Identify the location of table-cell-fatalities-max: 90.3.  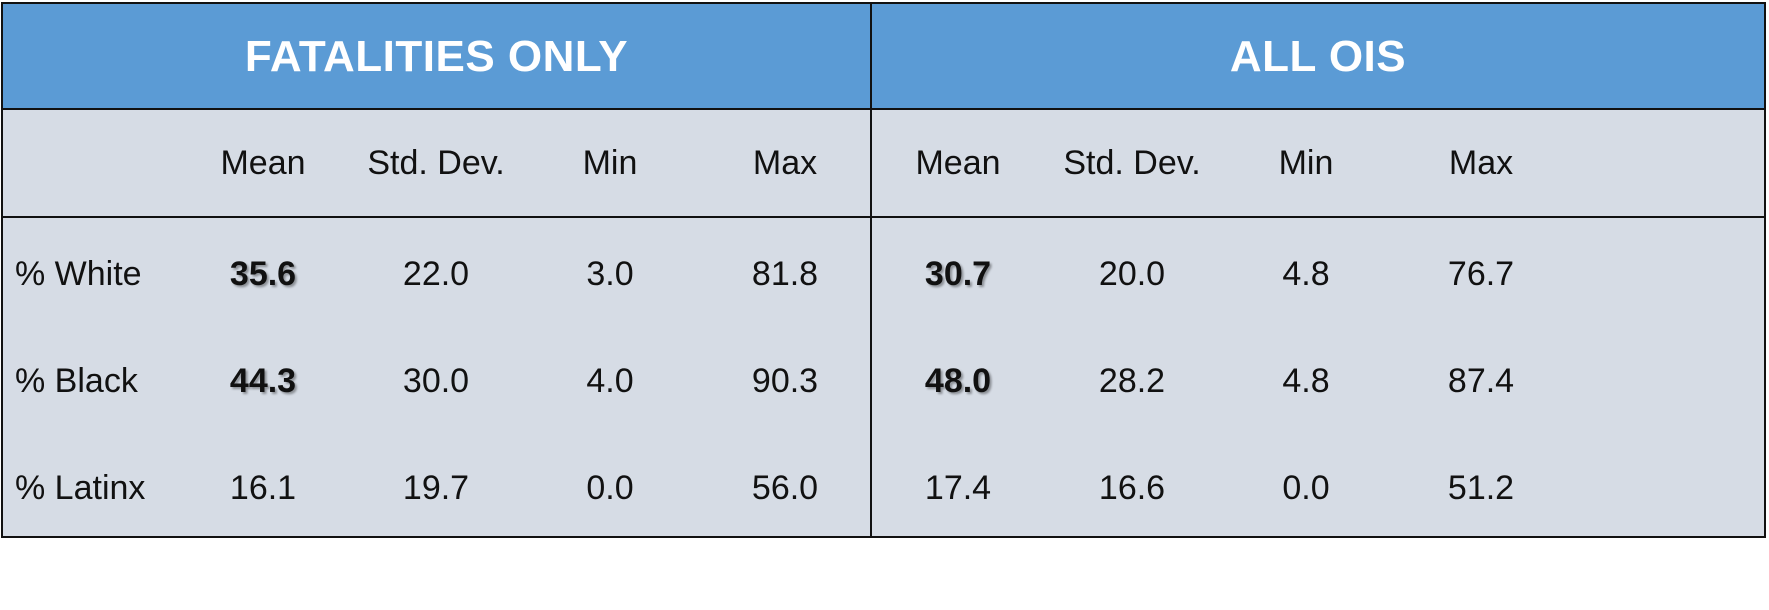
(785, 381).